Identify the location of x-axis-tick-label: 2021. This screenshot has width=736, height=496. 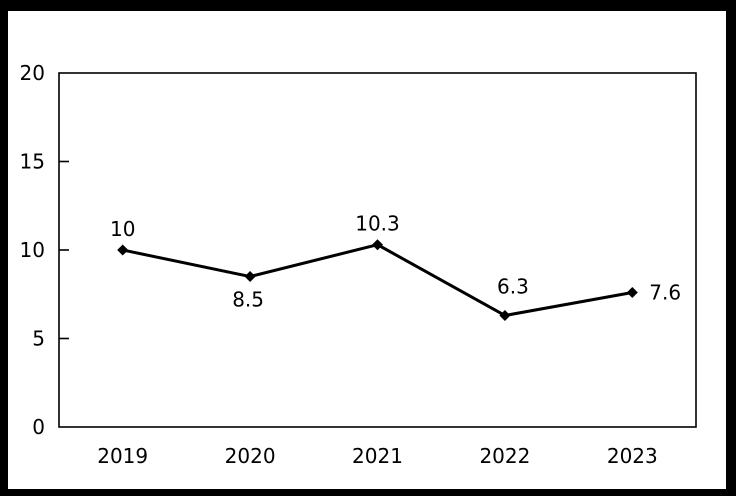
(377, 456).